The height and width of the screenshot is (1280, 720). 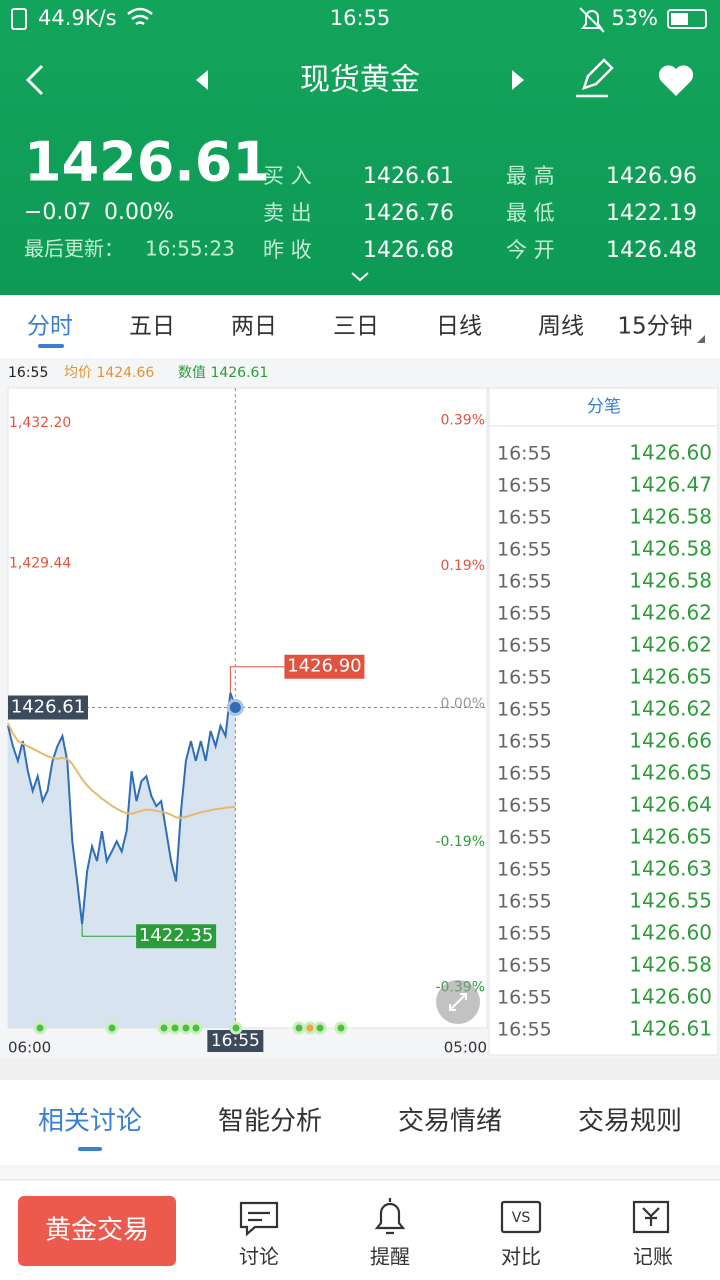 What do you see at coordinates (57, 212) in the screenshot?
I see `price-change: −0.07` at bounding box center [57, 212].